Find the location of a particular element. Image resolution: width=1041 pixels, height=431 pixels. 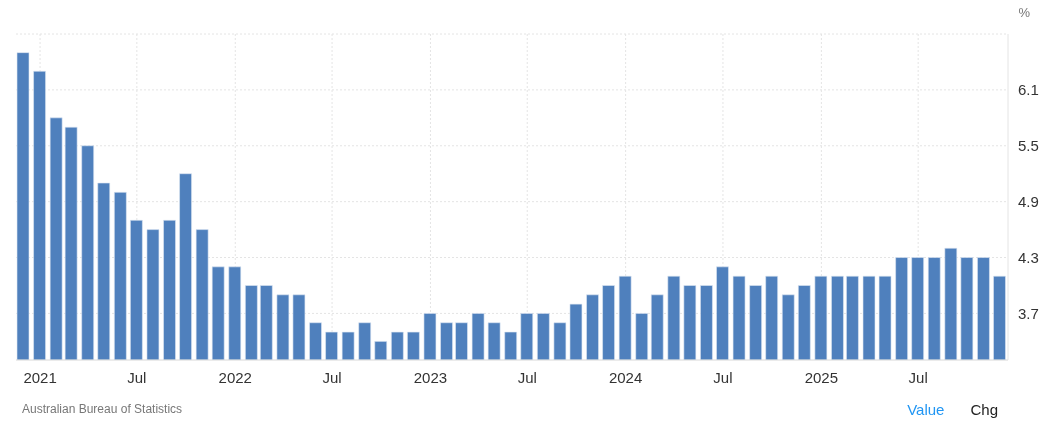

x-tick-label: 2021 is located at coordinates (40, 377).